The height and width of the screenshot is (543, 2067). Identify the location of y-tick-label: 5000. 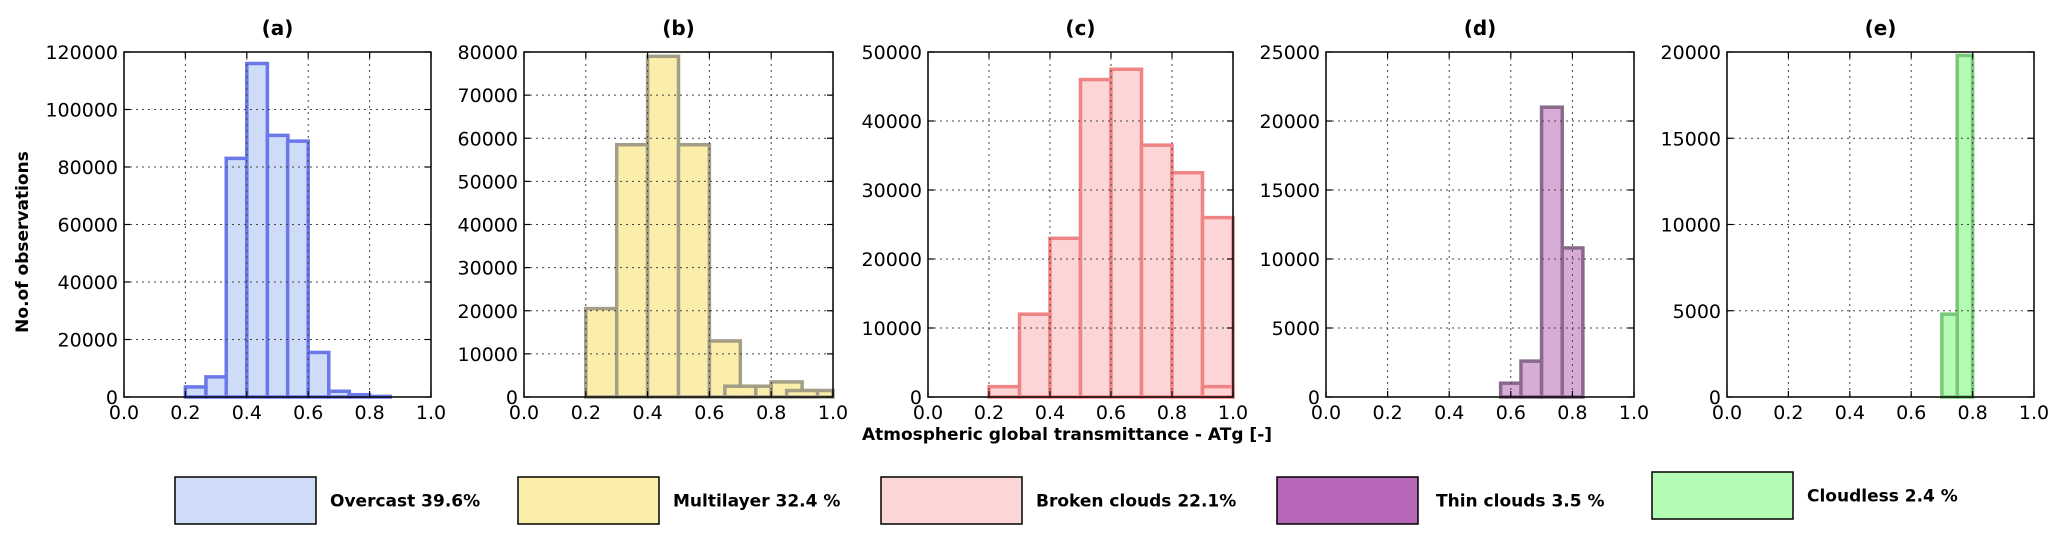
(1697, 312).